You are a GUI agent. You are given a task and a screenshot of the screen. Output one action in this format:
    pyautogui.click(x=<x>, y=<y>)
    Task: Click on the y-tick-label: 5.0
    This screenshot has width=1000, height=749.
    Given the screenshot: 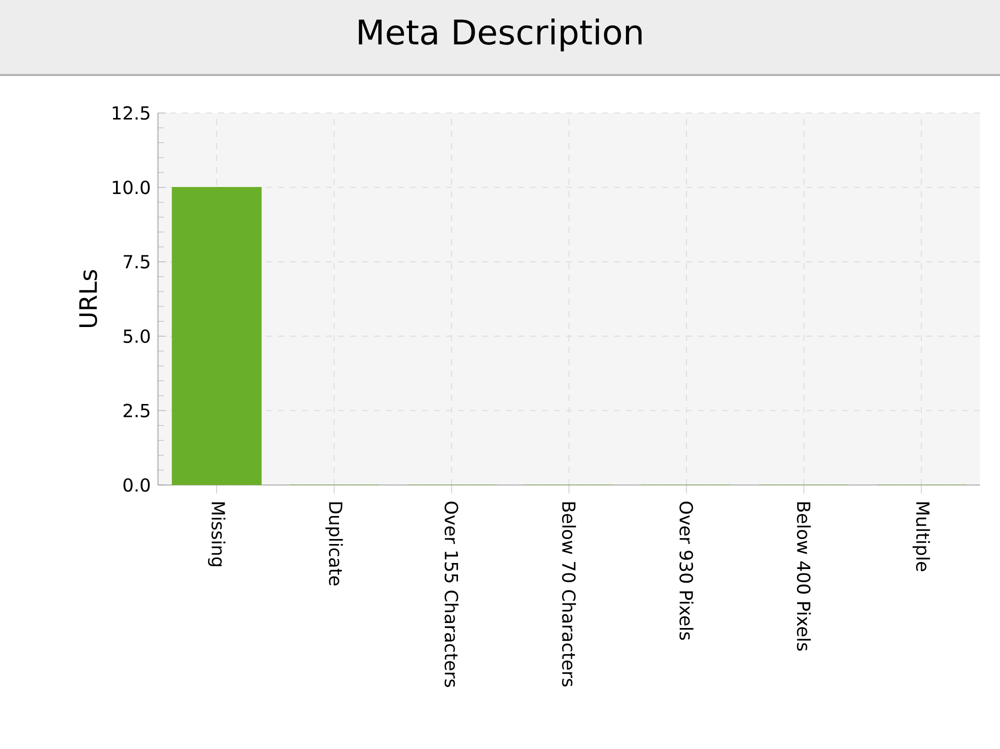 What is the action you would take?
    pyautogui.click(x=137, y=336)
    